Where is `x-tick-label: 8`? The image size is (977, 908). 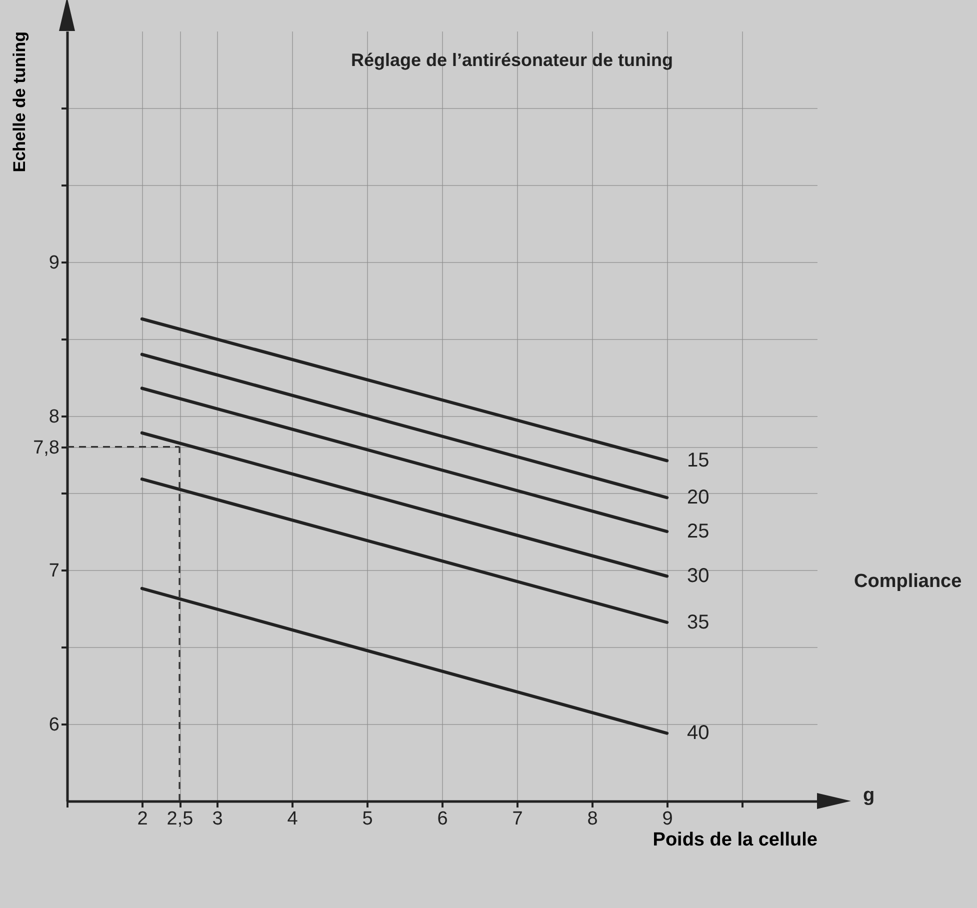
x-tick-label: 8 is located at coordinates (592, 819).